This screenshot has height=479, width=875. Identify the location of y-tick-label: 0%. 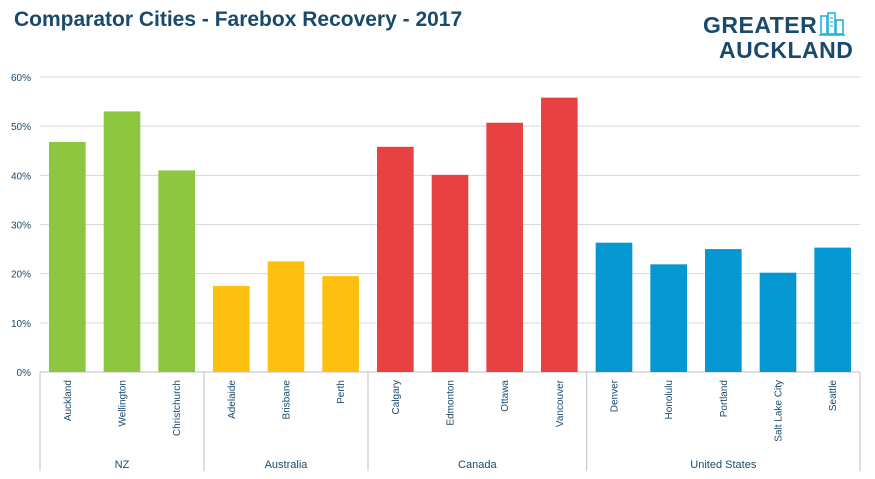
(24, 373).